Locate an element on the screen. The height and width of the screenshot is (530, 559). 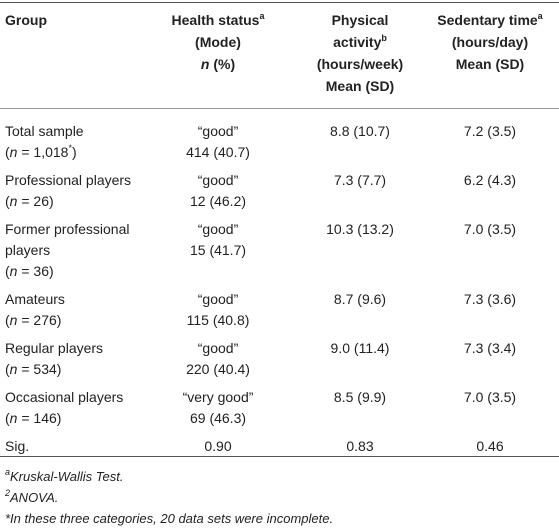
text-segment: 115 (40.8) is located at coordinates (218, 320).